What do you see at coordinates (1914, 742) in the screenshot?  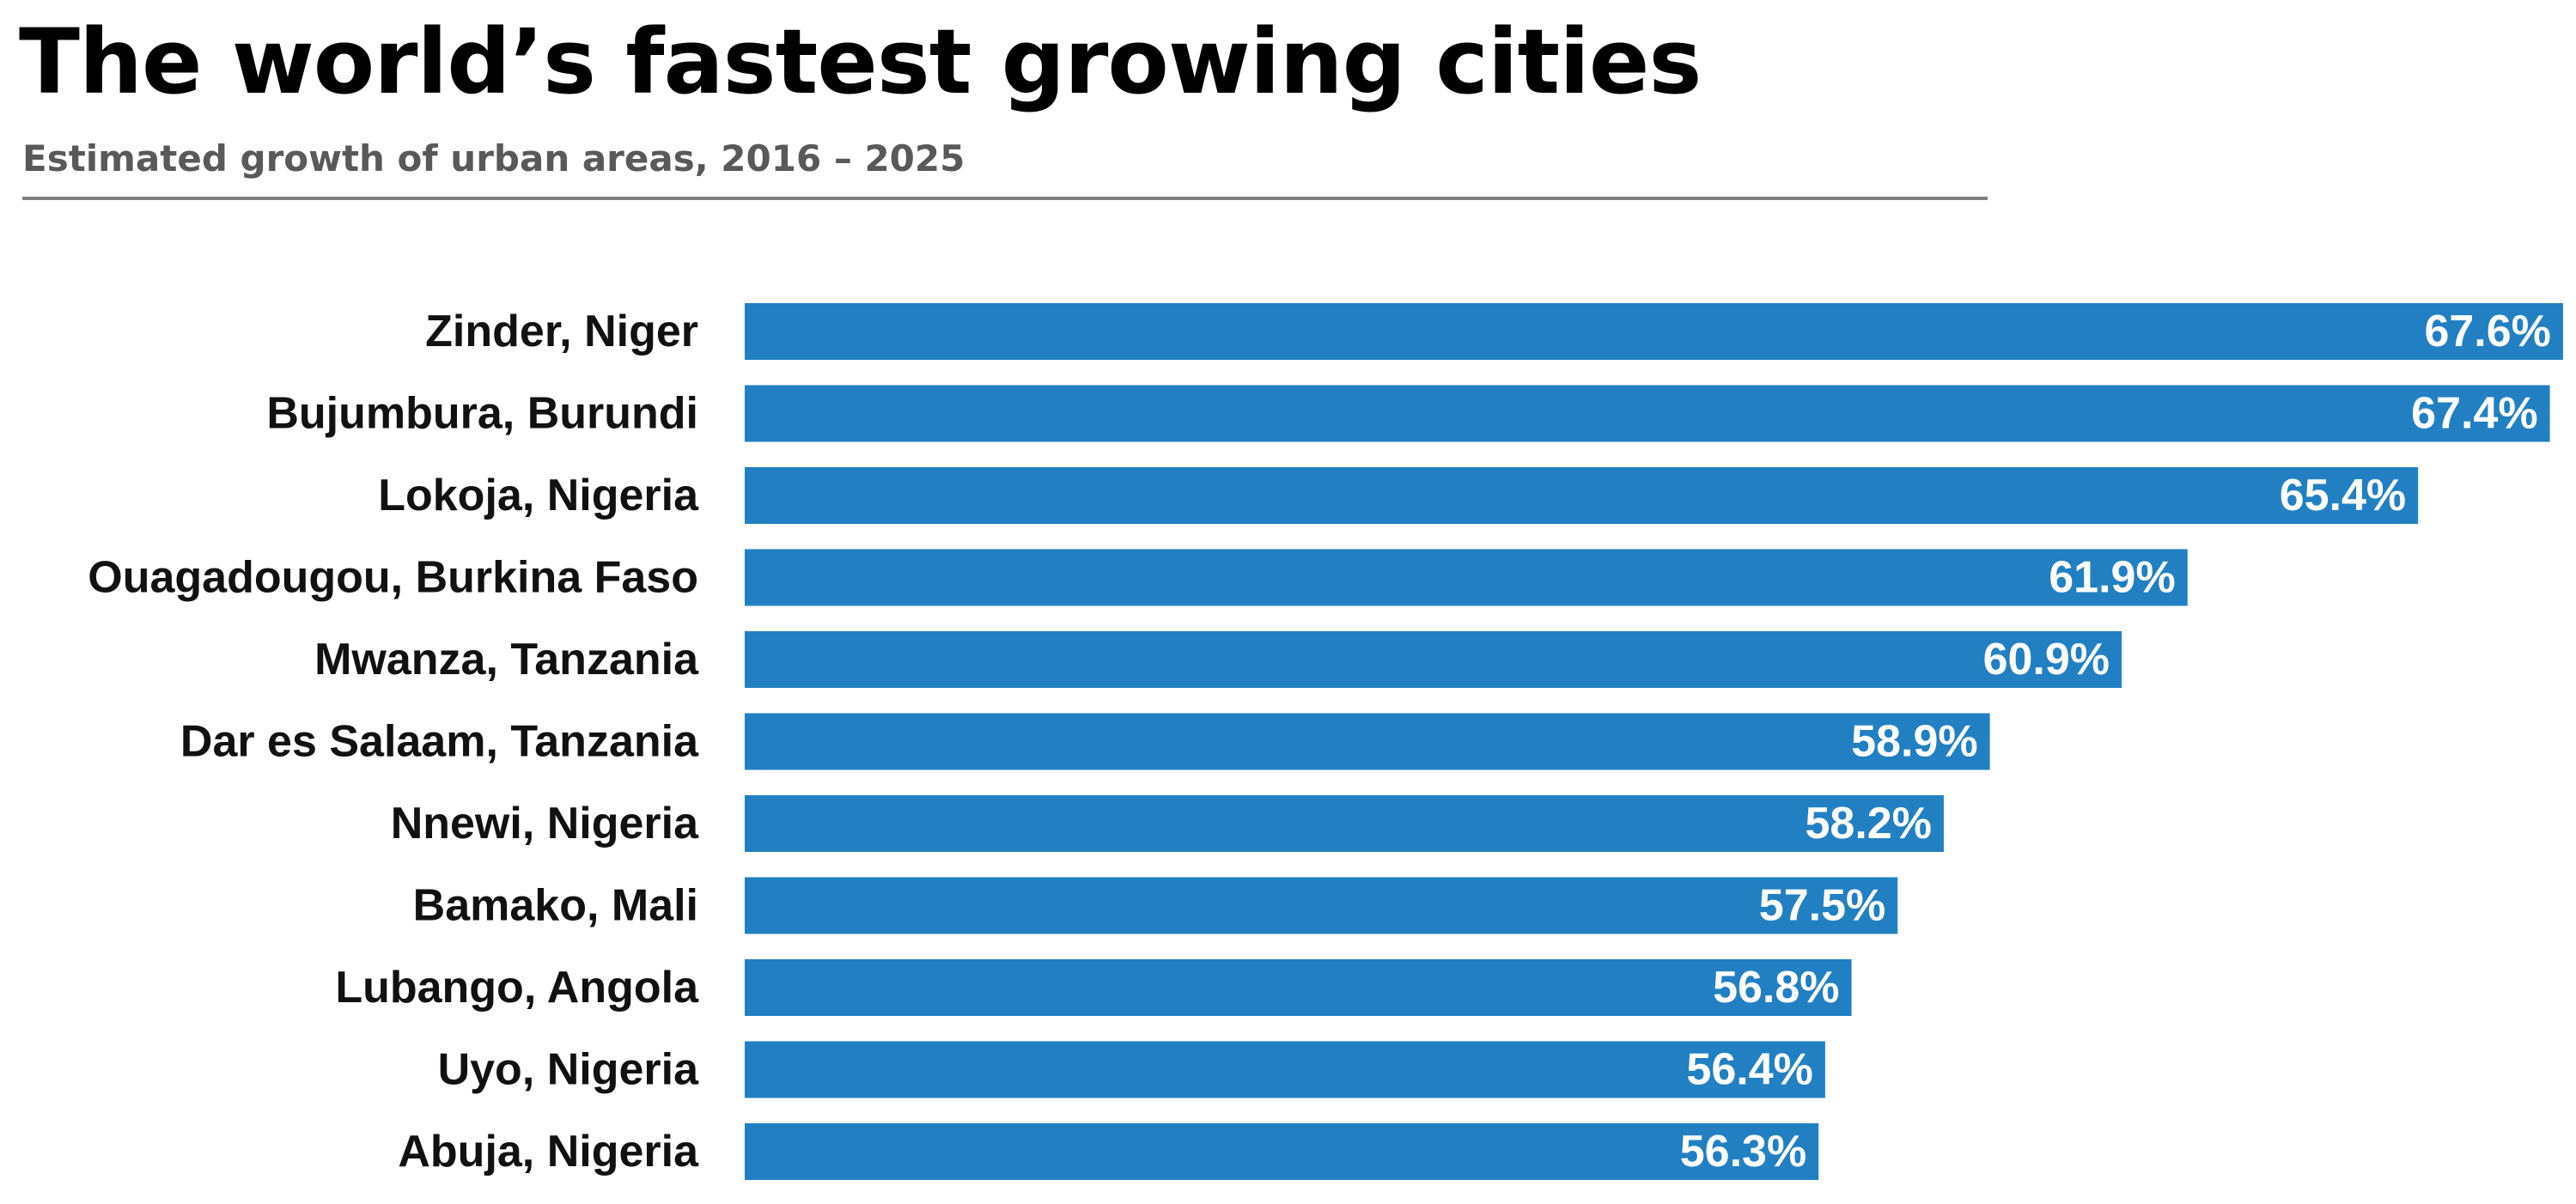 I see `value-label-dar-es-salaam-tanzania: 58.9%` at bounding box center [1914, 742].